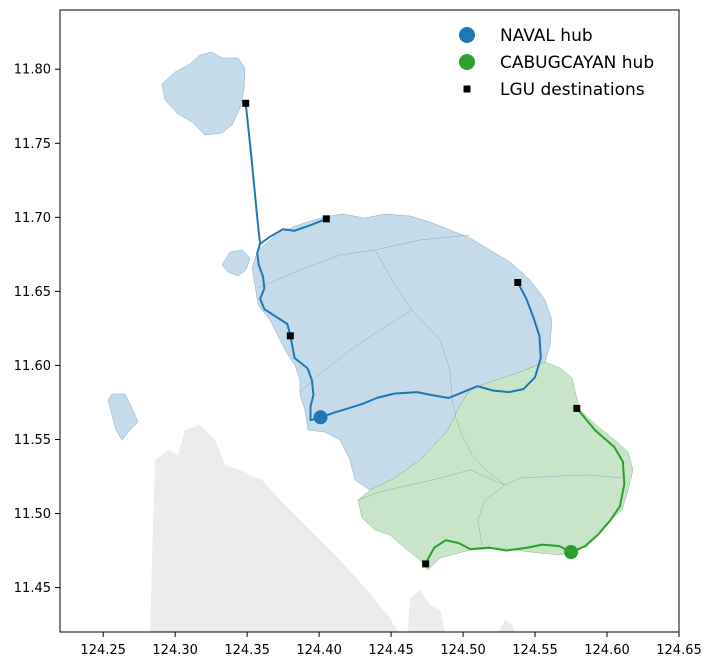  What do you see at coordinates (32, 70) in the screenshot?
I see `y-tick-label: 11.80` at bounding box center [32, 70].